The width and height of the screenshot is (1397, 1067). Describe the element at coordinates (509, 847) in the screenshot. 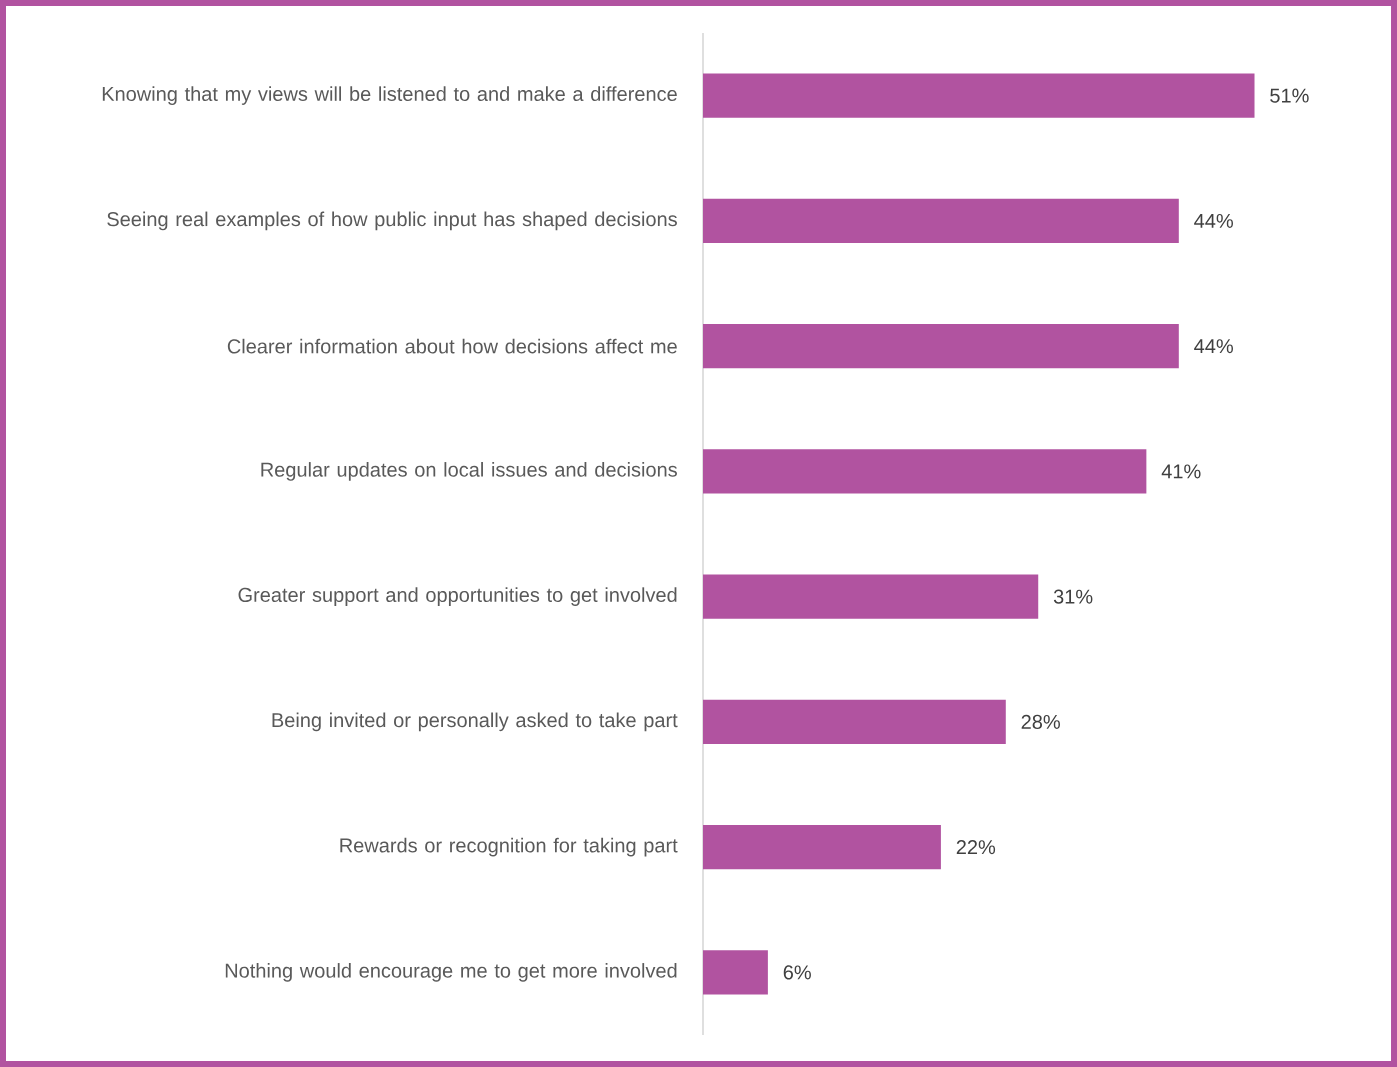

I see `y-tick-label: Rewards or recognition for taking part` at that location.